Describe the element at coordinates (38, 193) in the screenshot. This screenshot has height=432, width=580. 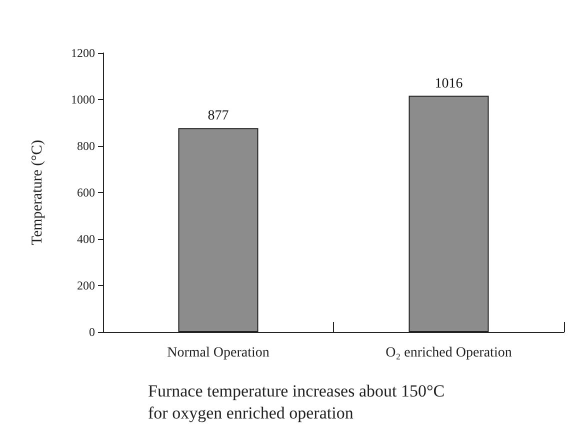
I see `y-axis-title: Temperature (°C)` at that location.